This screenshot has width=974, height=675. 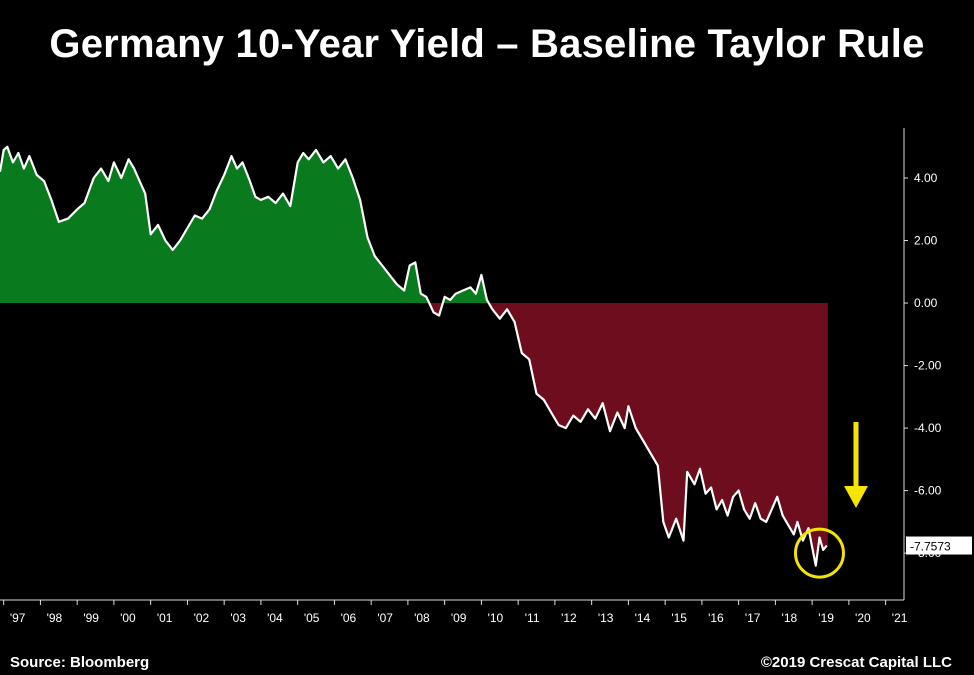 I want to click on x-tick-label: '20, so click(x=863, y=618).